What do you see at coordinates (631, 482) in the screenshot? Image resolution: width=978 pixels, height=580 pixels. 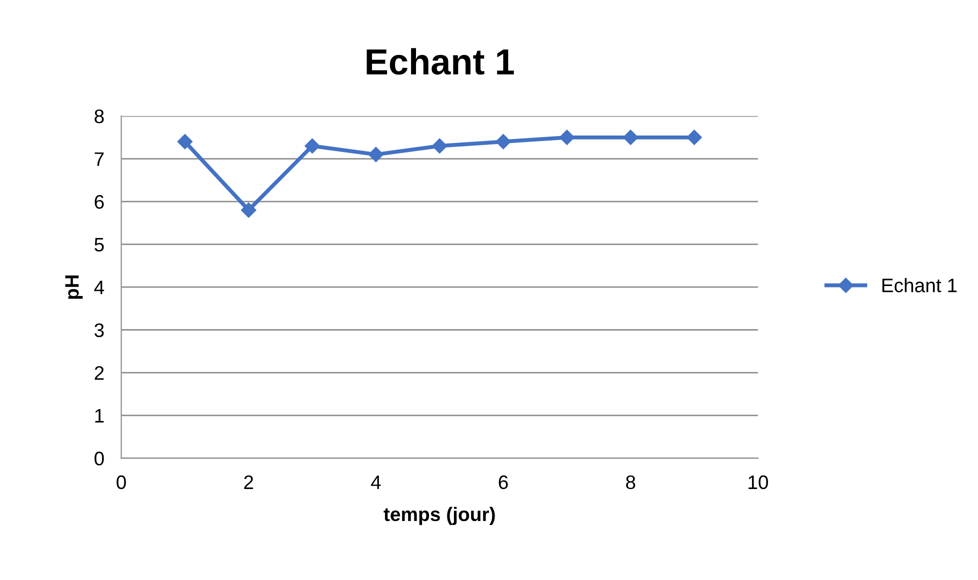 I see `x-tick-label: 8` at bounding box center [631, 482].